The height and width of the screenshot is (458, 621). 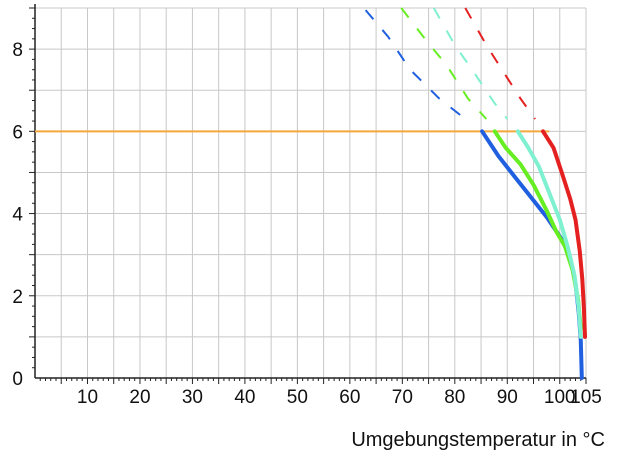 What do you see at coordinates (17, 215) in the screenshot?
I see `y-tick-label: 4` at bounding box center [17, 215].